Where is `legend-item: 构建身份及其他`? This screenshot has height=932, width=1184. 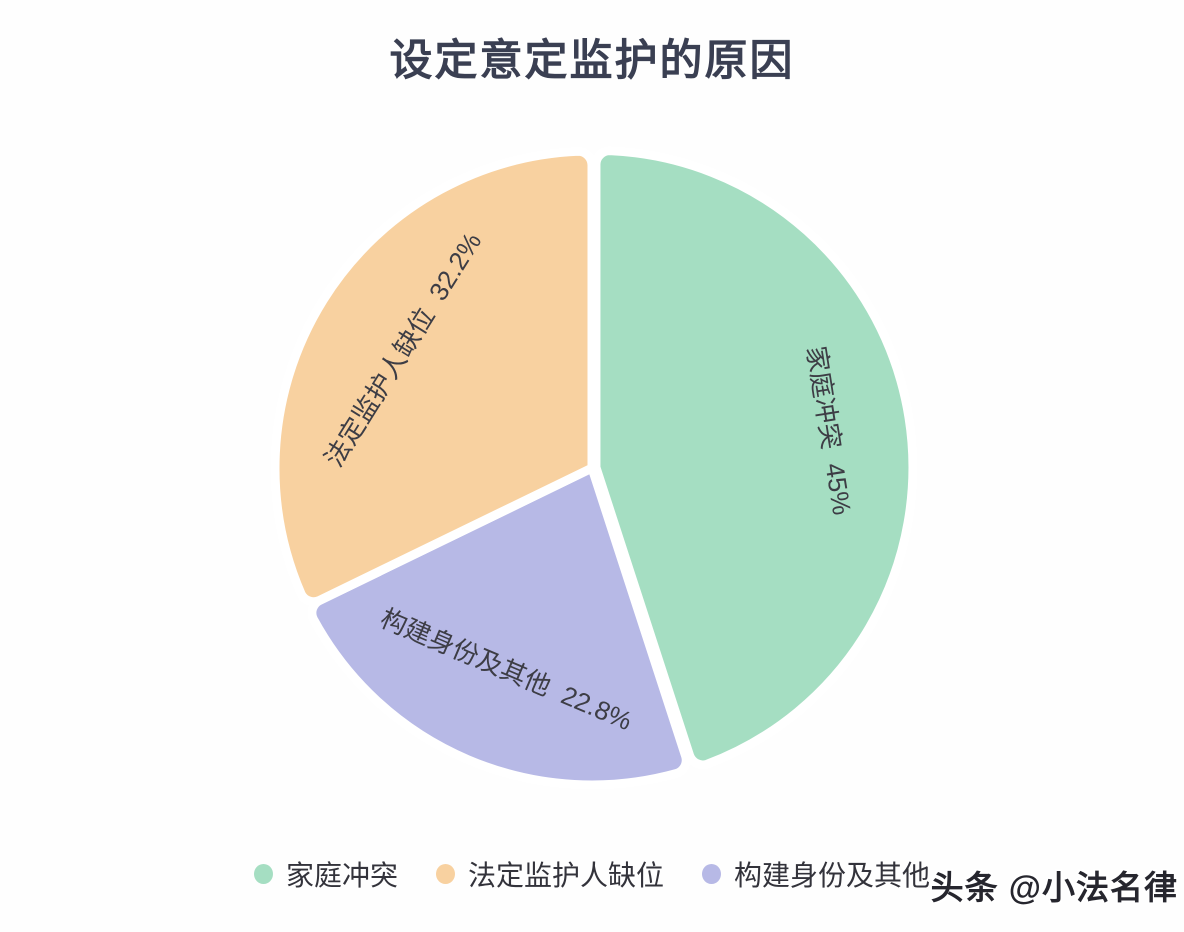 legend-item: 构建身份及其他 is located at coordinates (816, 874).